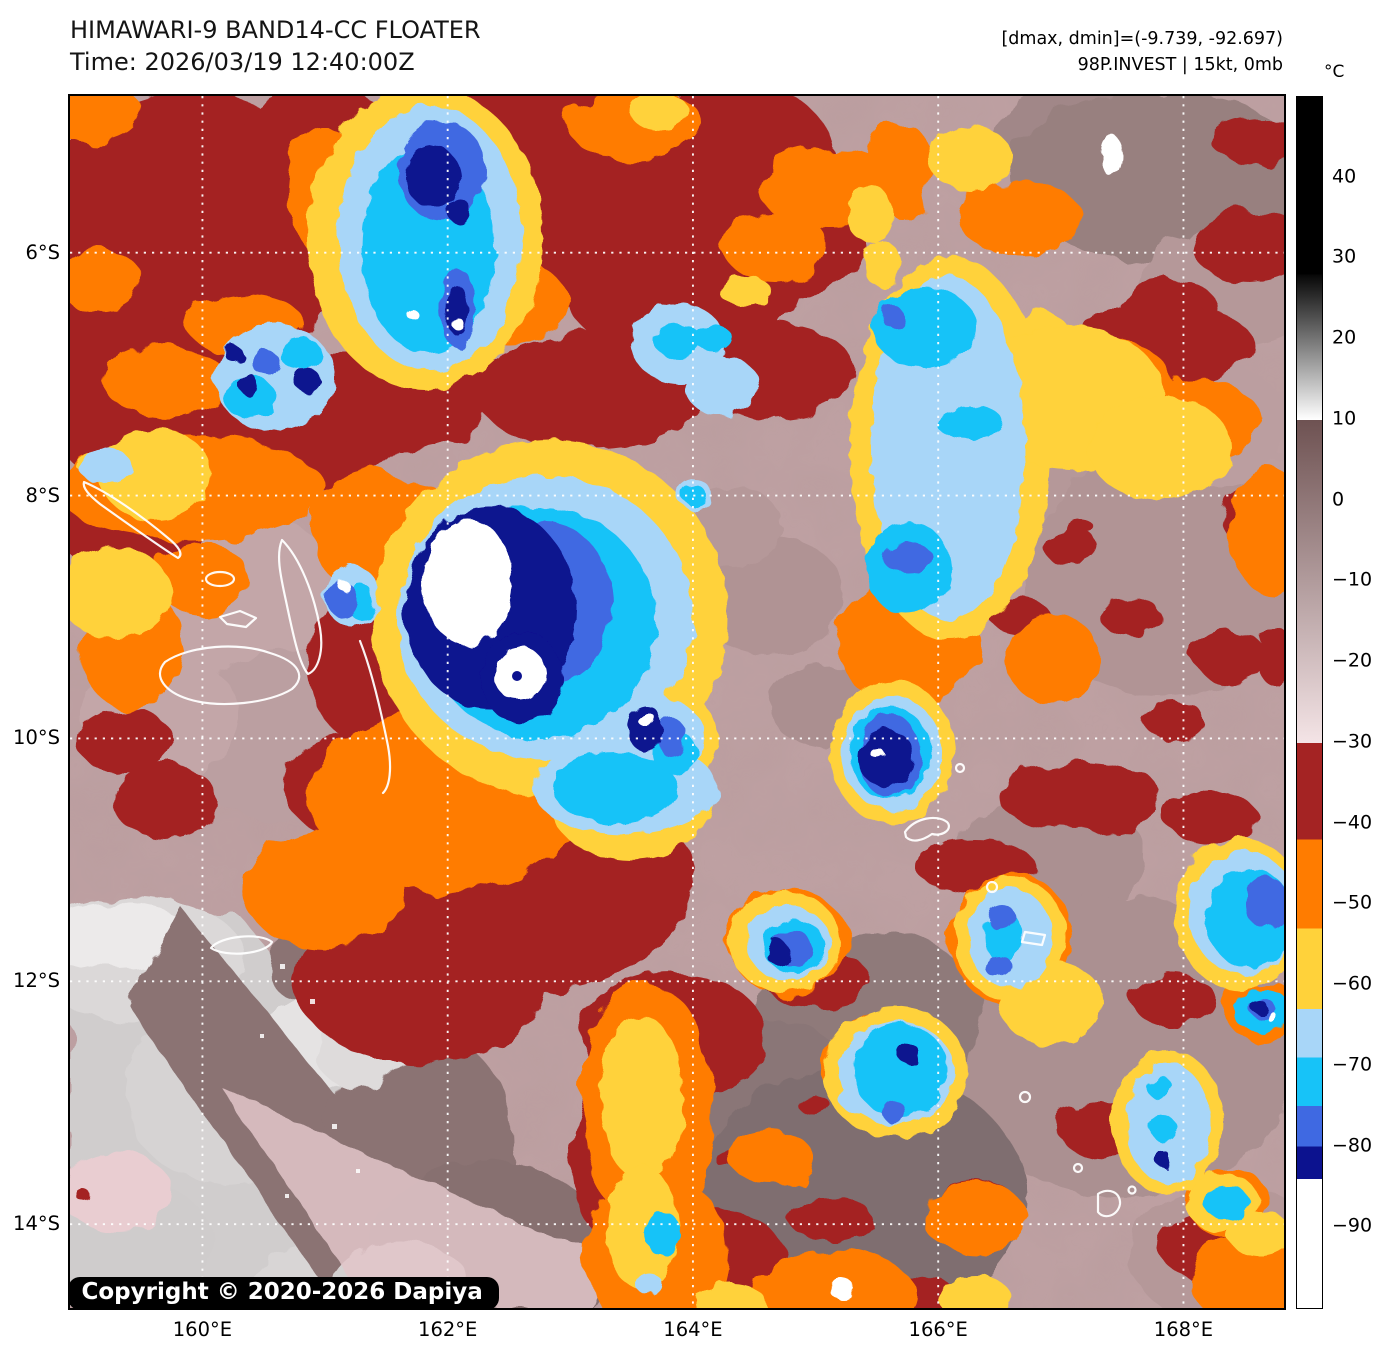  I want to click on colorbar-tick-label: −50, so click(1352, 902).